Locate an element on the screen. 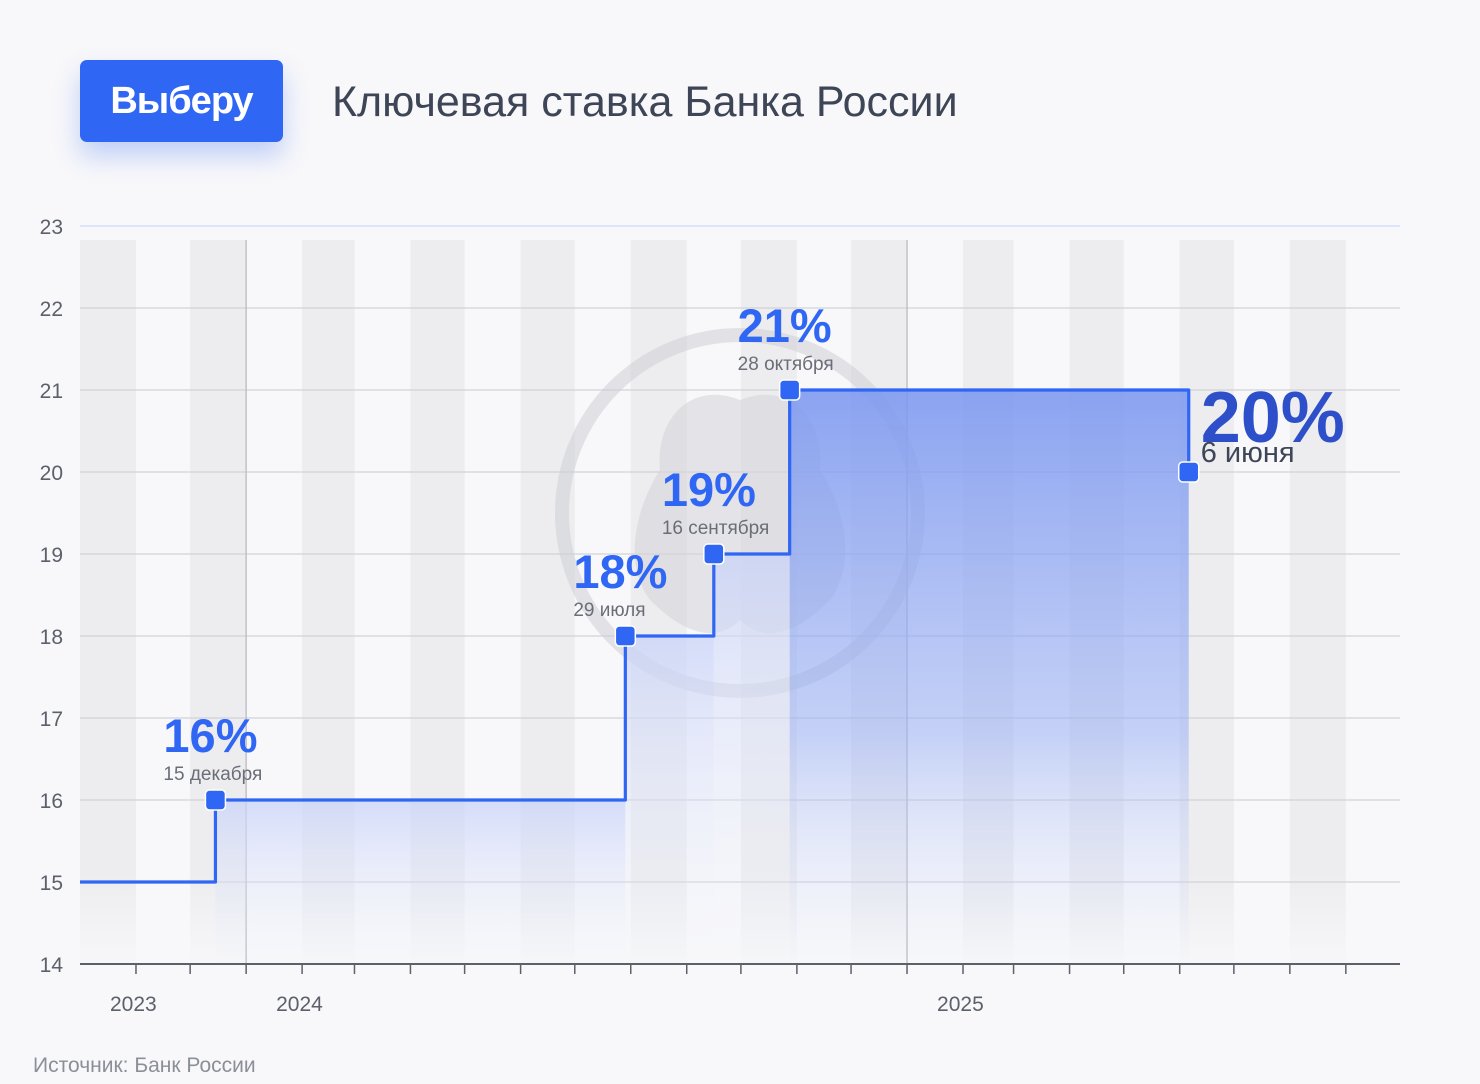 The image size is (1480, 1084). rate-date-label: 16 сентября is located at coordinates (716, 528).